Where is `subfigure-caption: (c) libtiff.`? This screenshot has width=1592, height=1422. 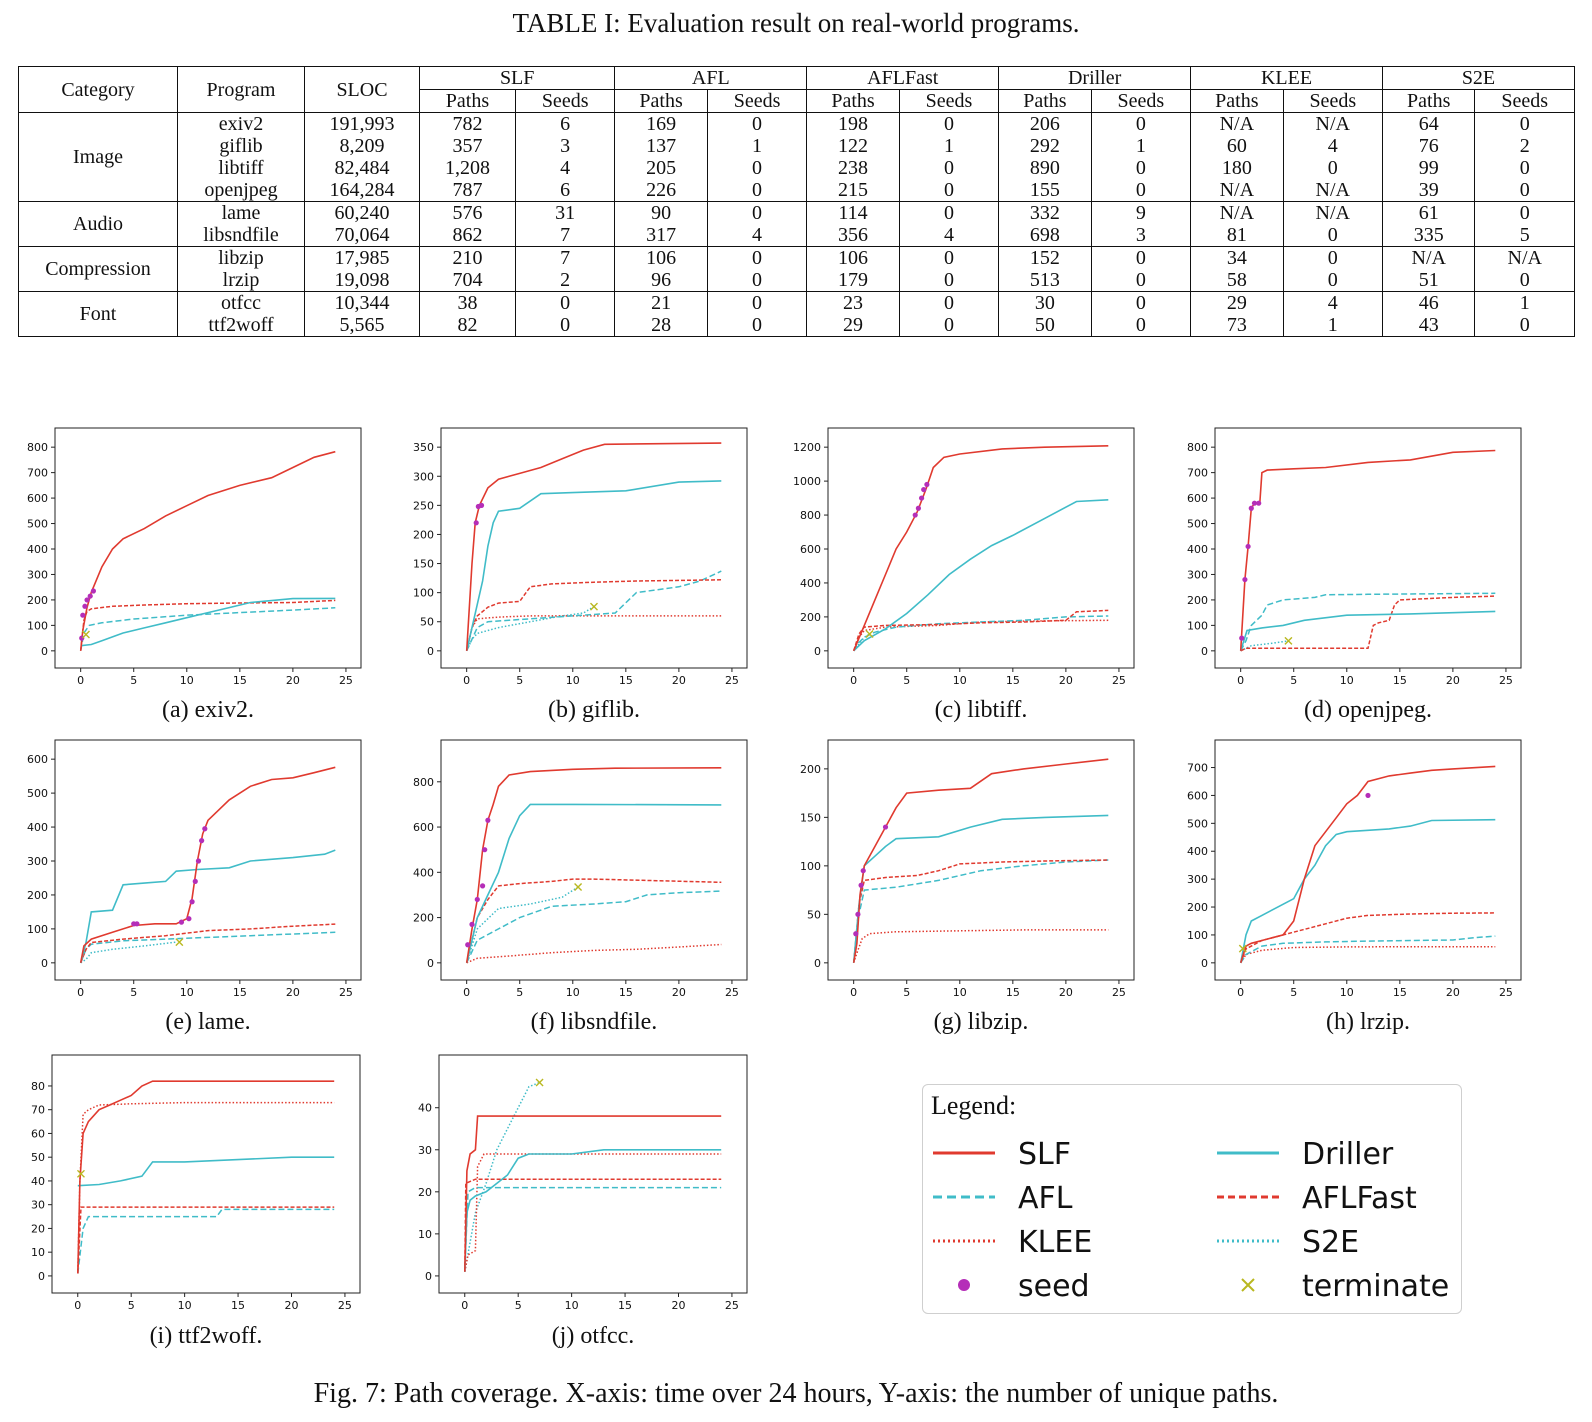
subfigure-caption: (c) libtiff. is located at coordinates (981, 710).